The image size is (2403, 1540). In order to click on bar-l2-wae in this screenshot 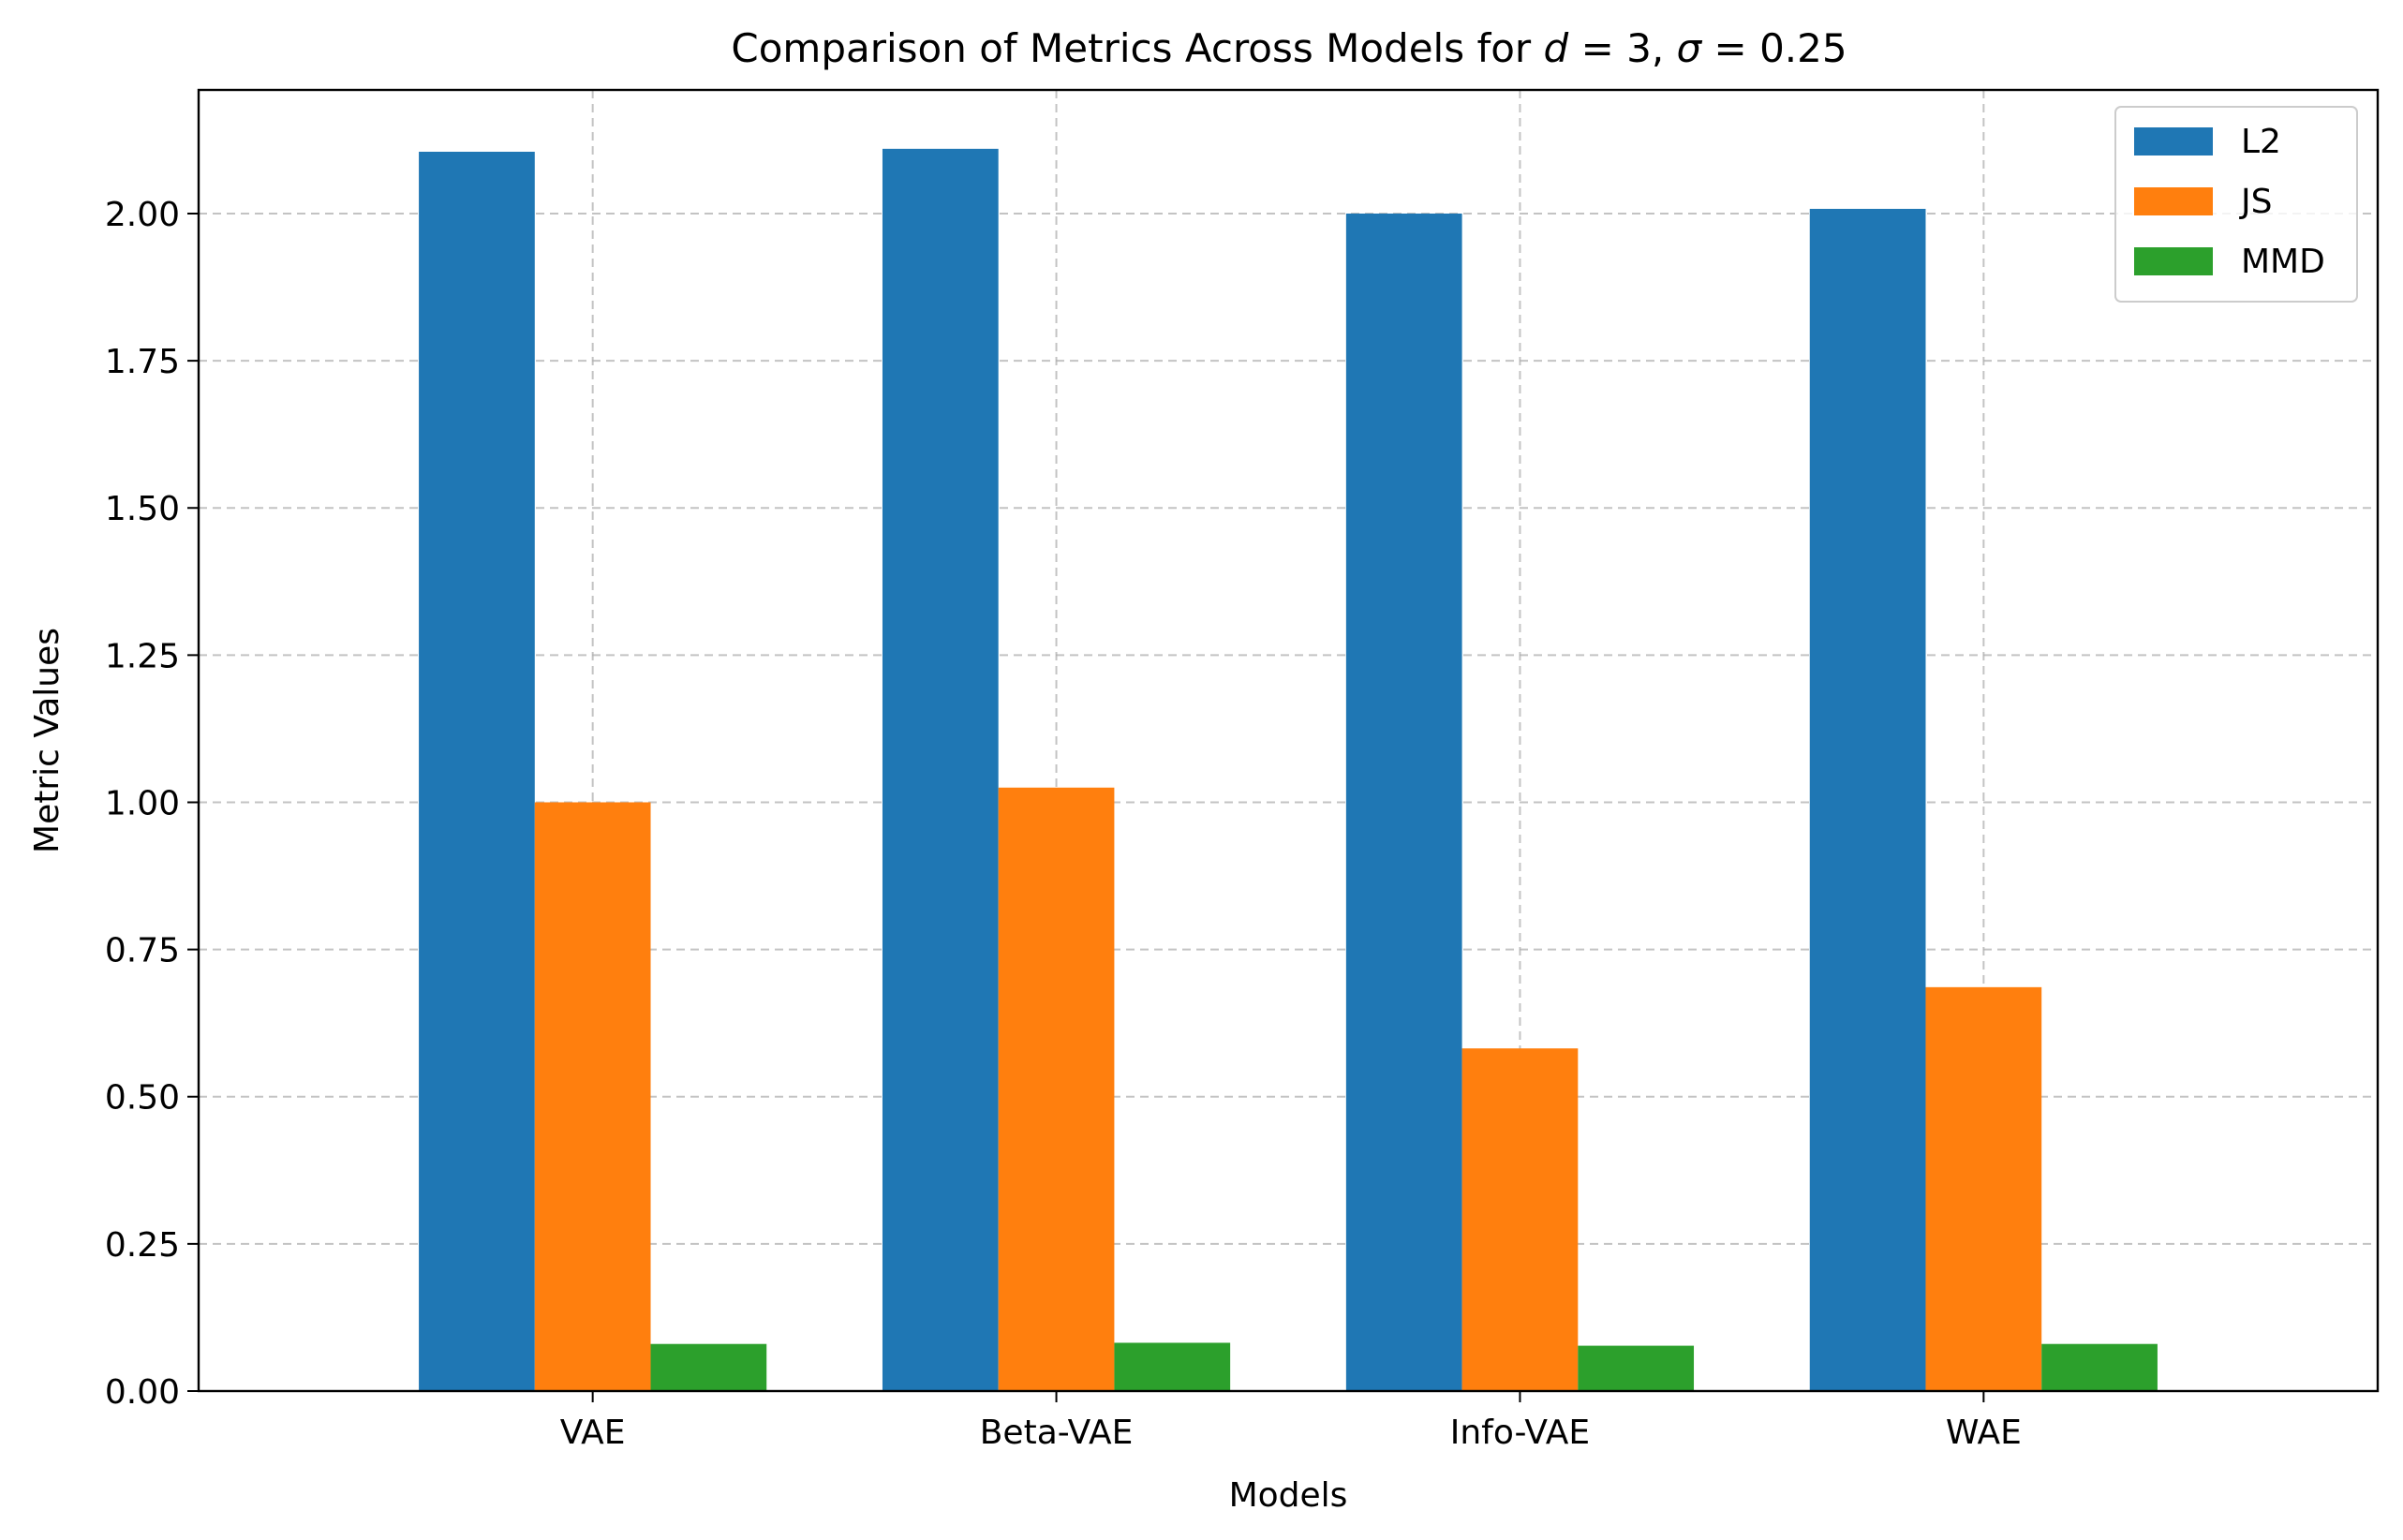, I will do `click(1867, 799)`.